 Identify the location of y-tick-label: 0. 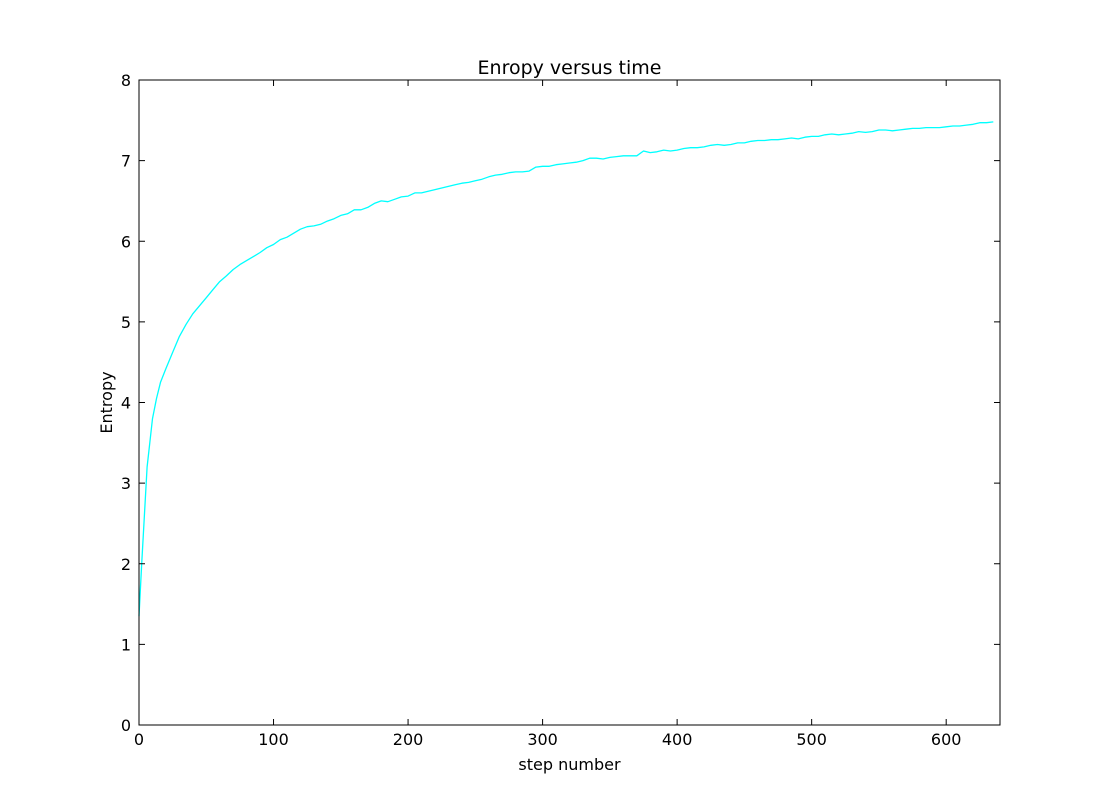
(126, 725).